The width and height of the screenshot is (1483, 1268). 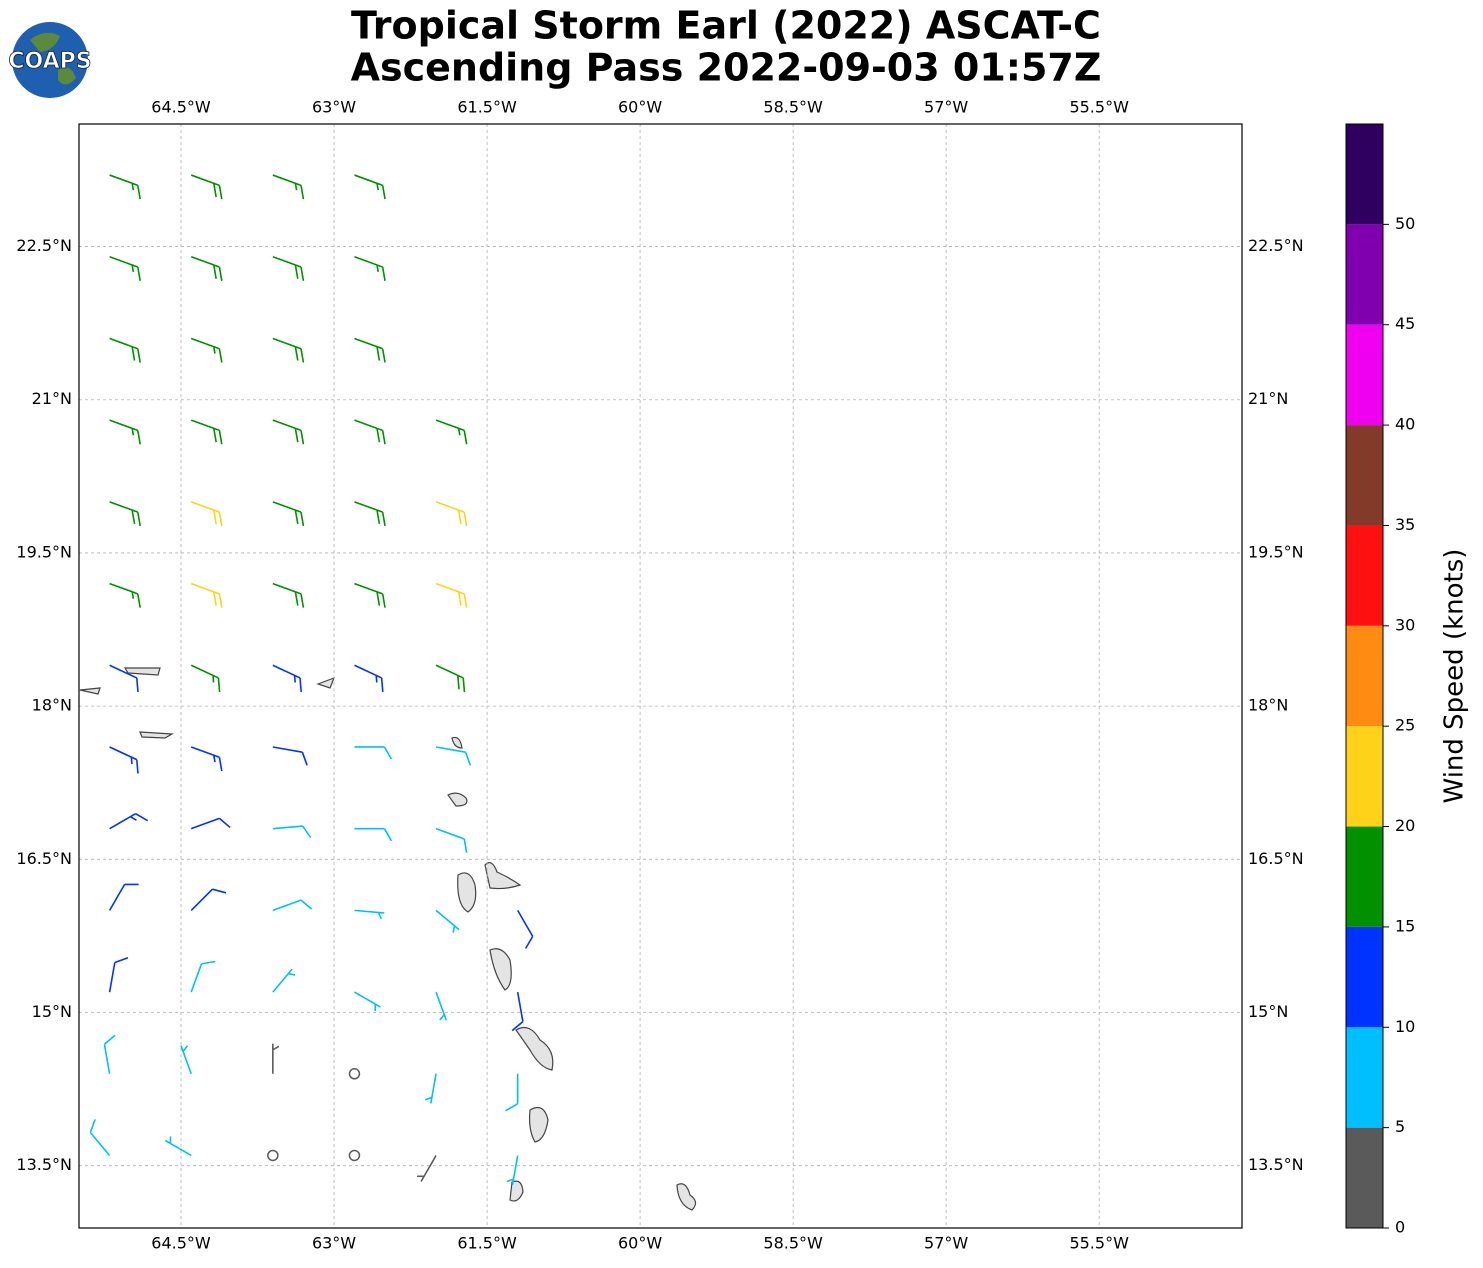 I want to click on logo: COAPS, so click(x=50, y=60).